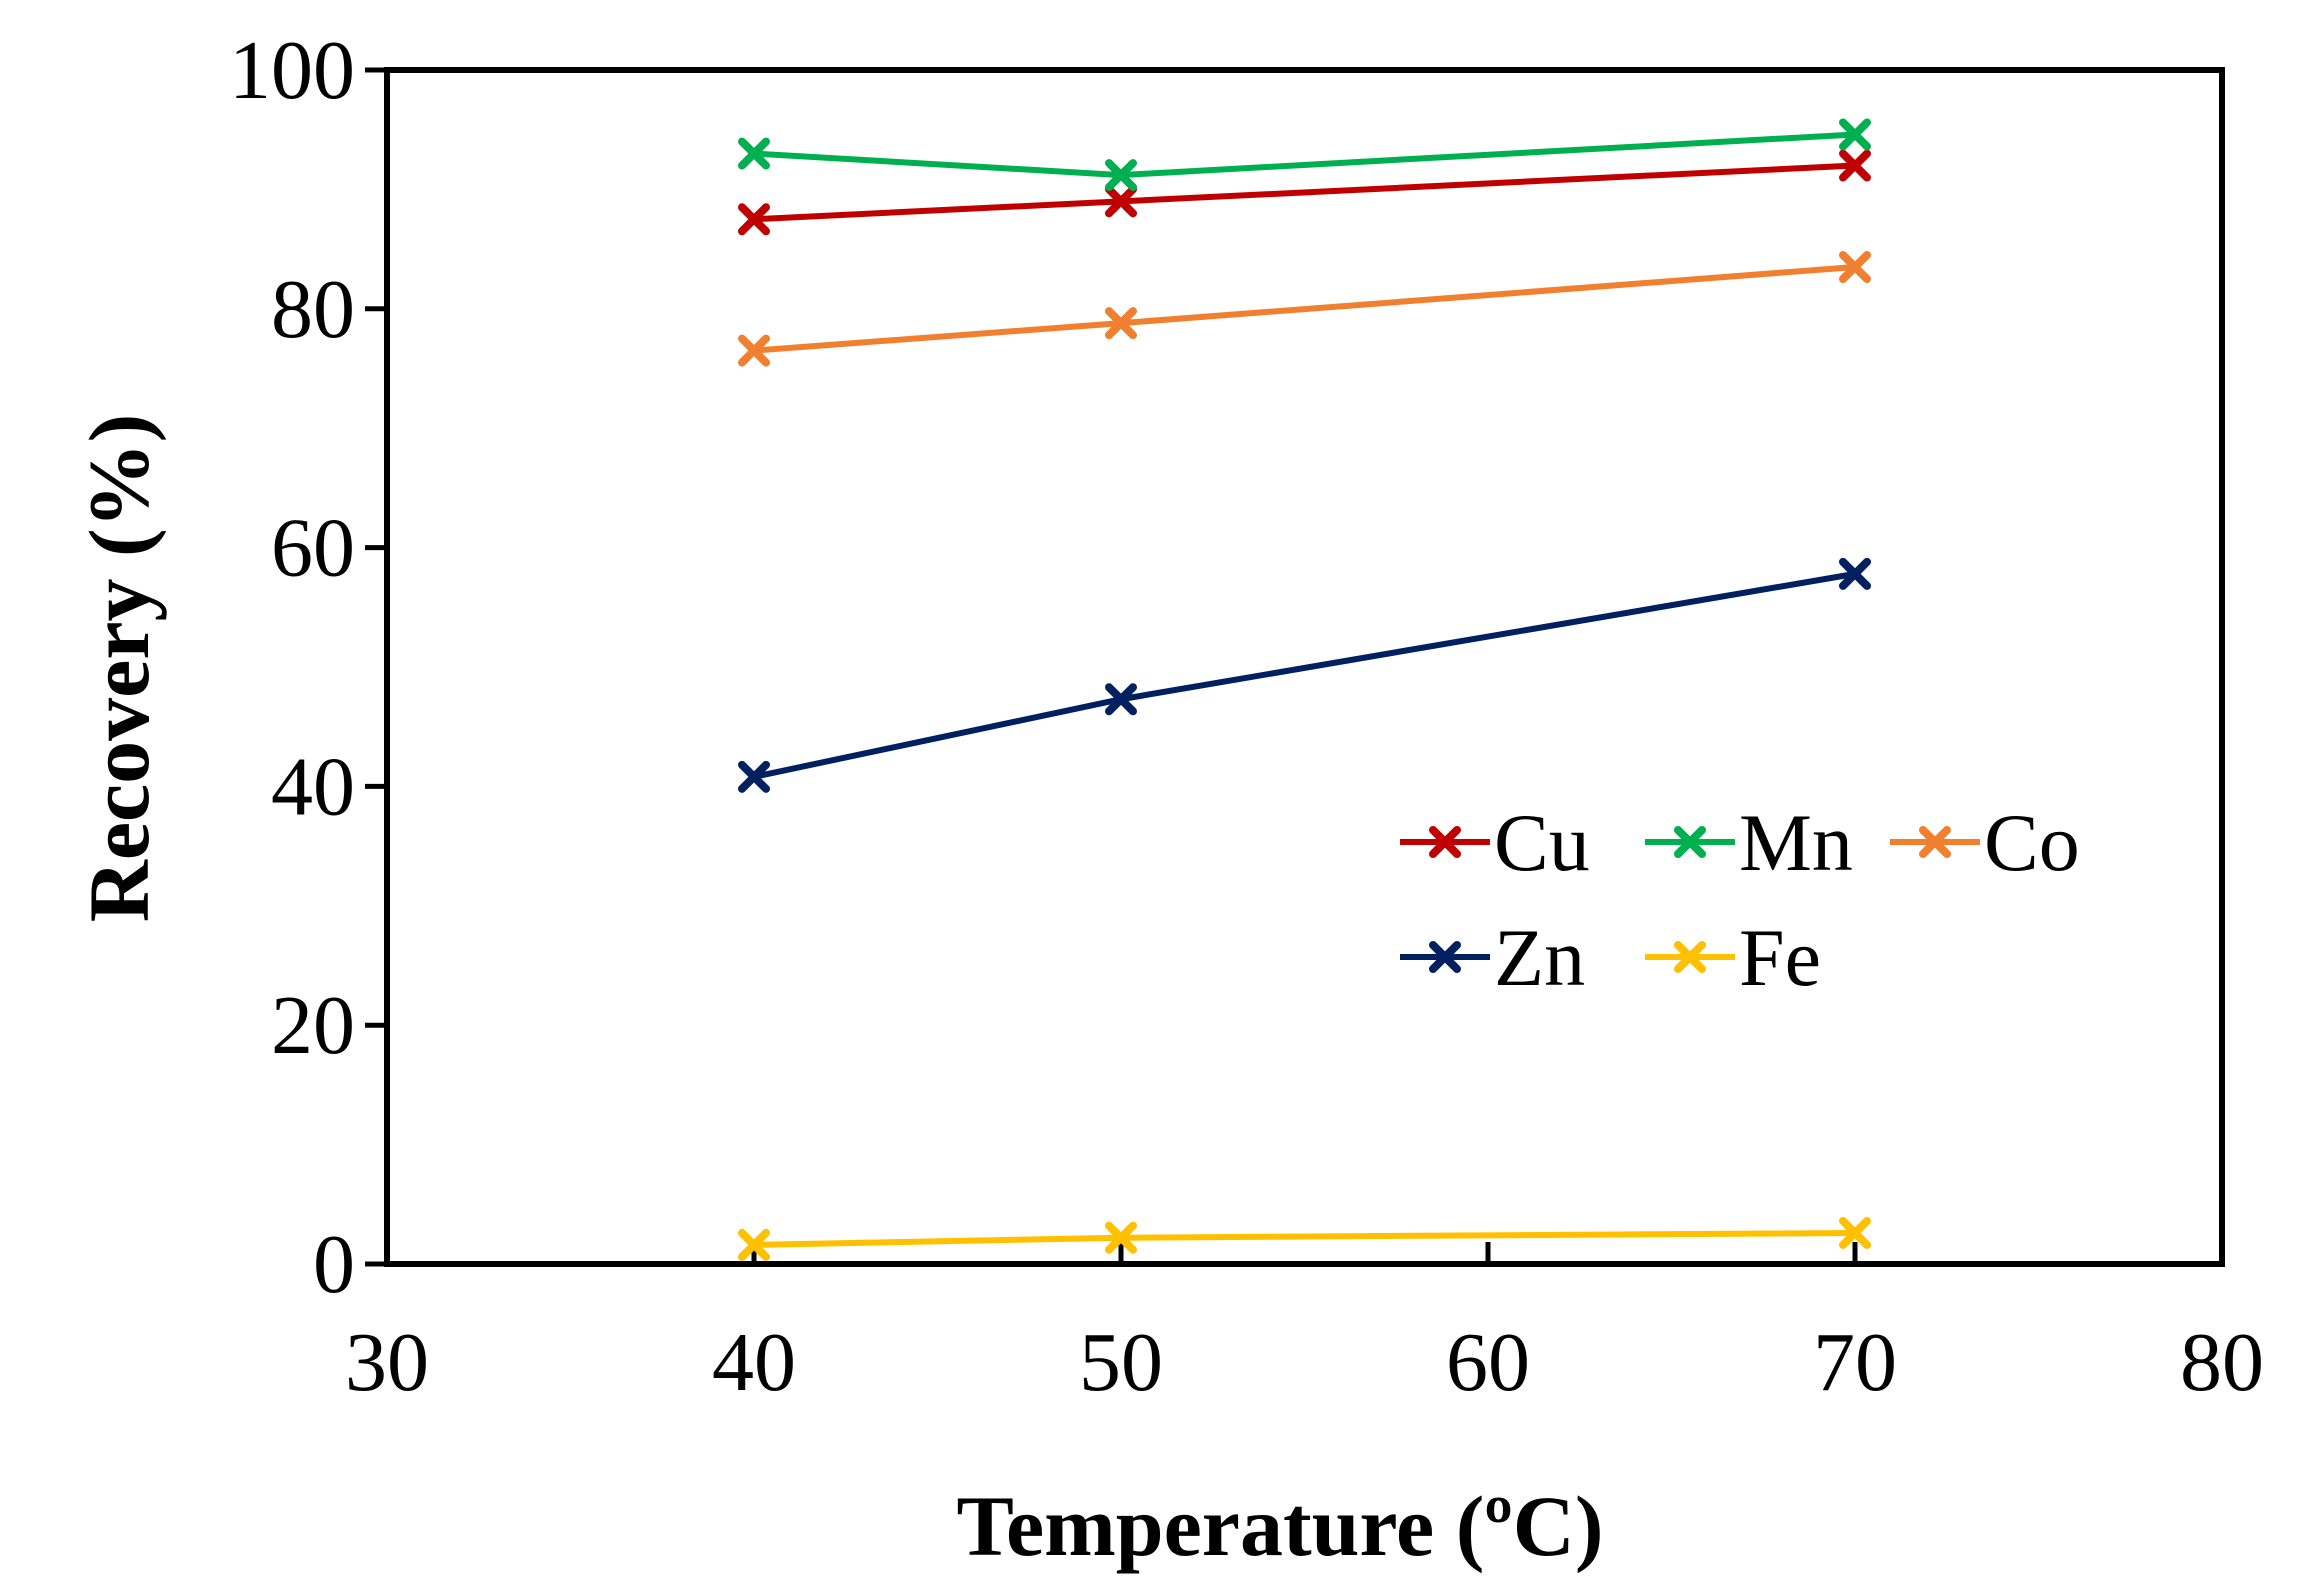  What do you see at coordinates (292, 70) in the screenshot?
I see `y-tick-label: 100` at bounding box center [292, 70].